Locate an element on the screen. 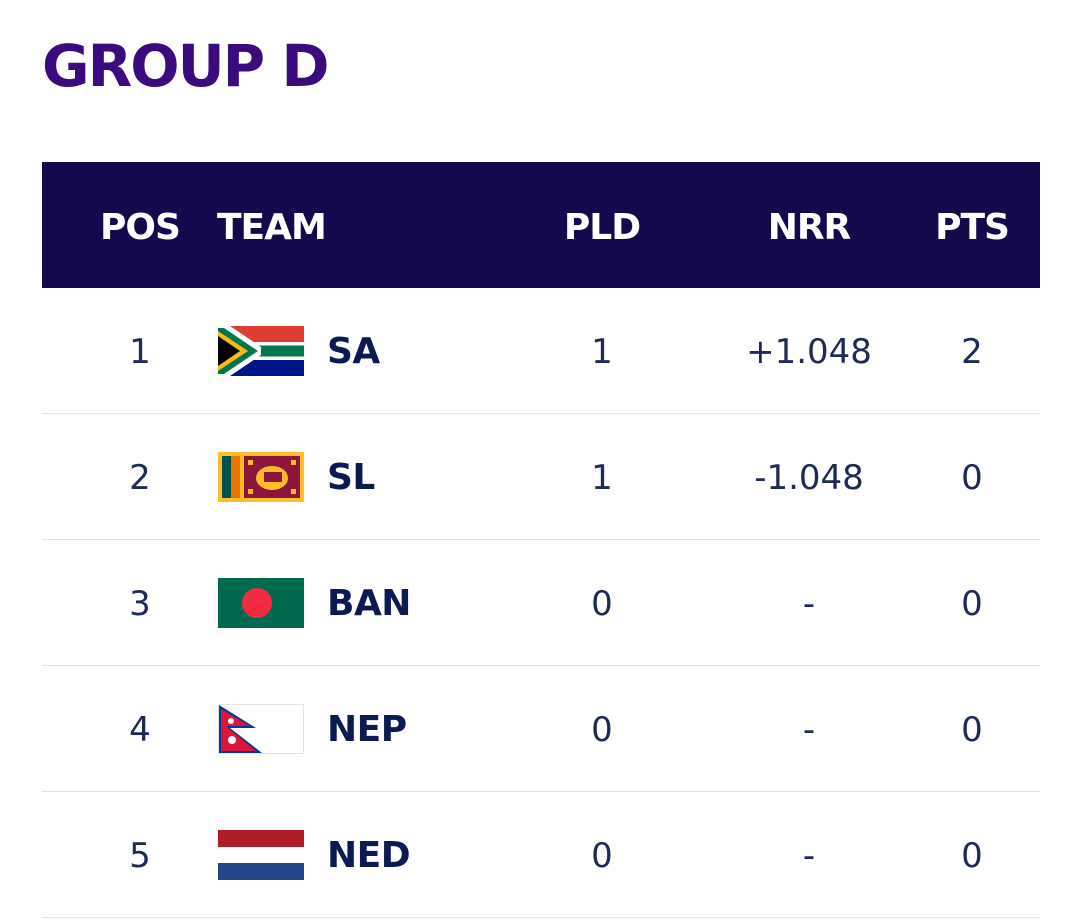 The height and width of the screenshot is (920, 1080). nepal-flag-icon is located at coordinates (261, 729).